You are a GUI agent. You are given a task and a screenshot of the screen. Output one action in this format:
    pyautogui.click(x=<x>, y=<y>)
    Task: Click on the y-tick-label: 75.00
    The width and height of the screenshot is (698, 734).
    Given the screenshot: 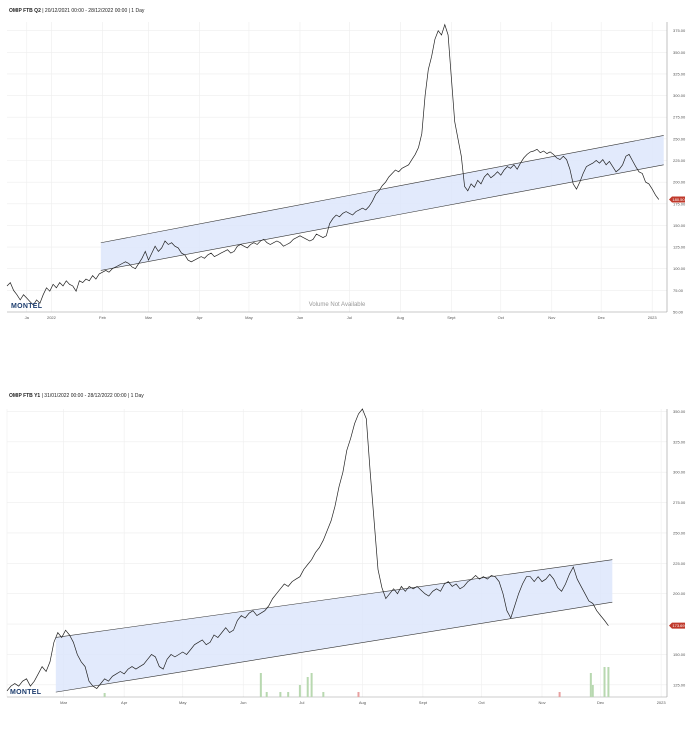 What is the action you would take?
    pyautogui.click(x=678, y=290)
    